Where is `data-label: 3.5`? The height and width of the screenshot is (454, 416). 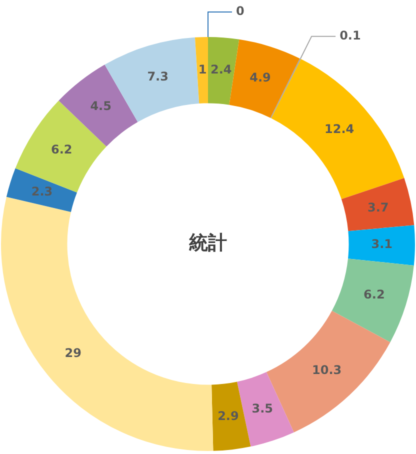 data-label: 3.5 is located at coordinates (262, 408).